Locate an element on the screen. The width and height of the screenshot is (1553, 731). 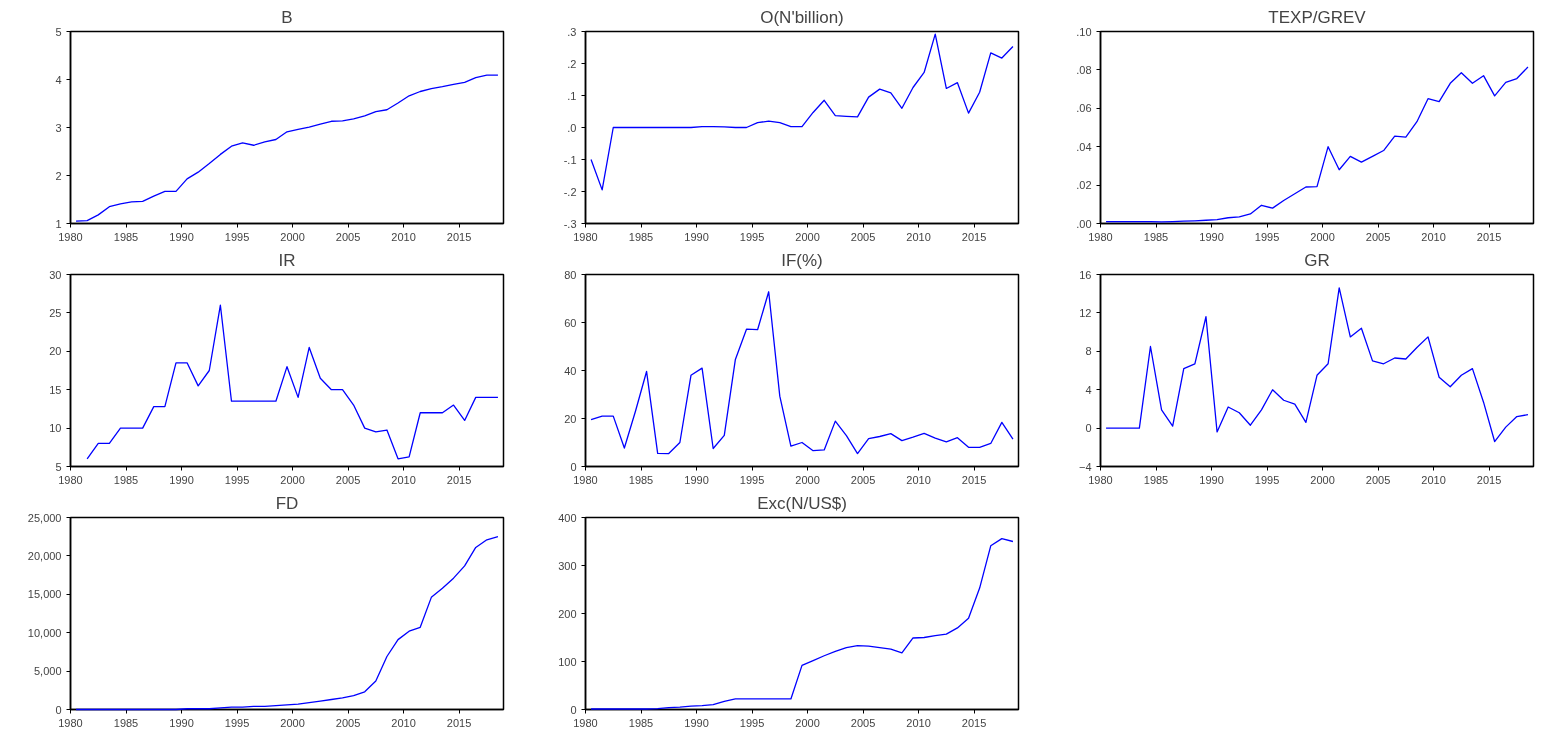
y-tick-label: .04 is located at coordinates (1084, 146).